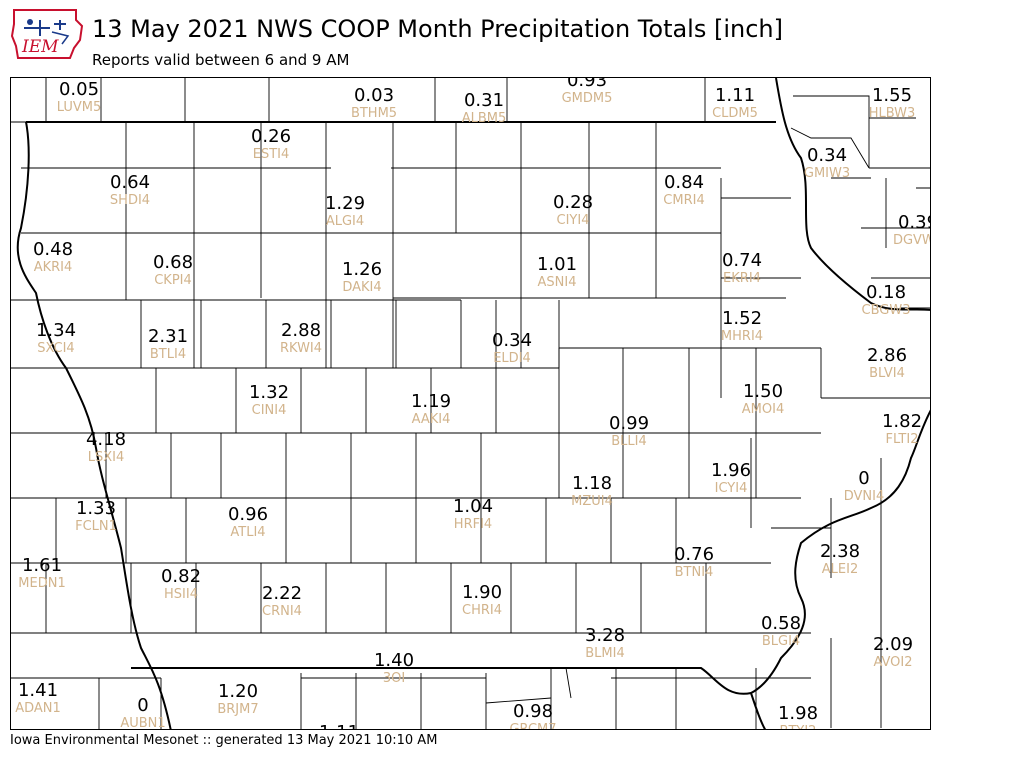  I want to click on station-value: 2.22, so click(282, 593).